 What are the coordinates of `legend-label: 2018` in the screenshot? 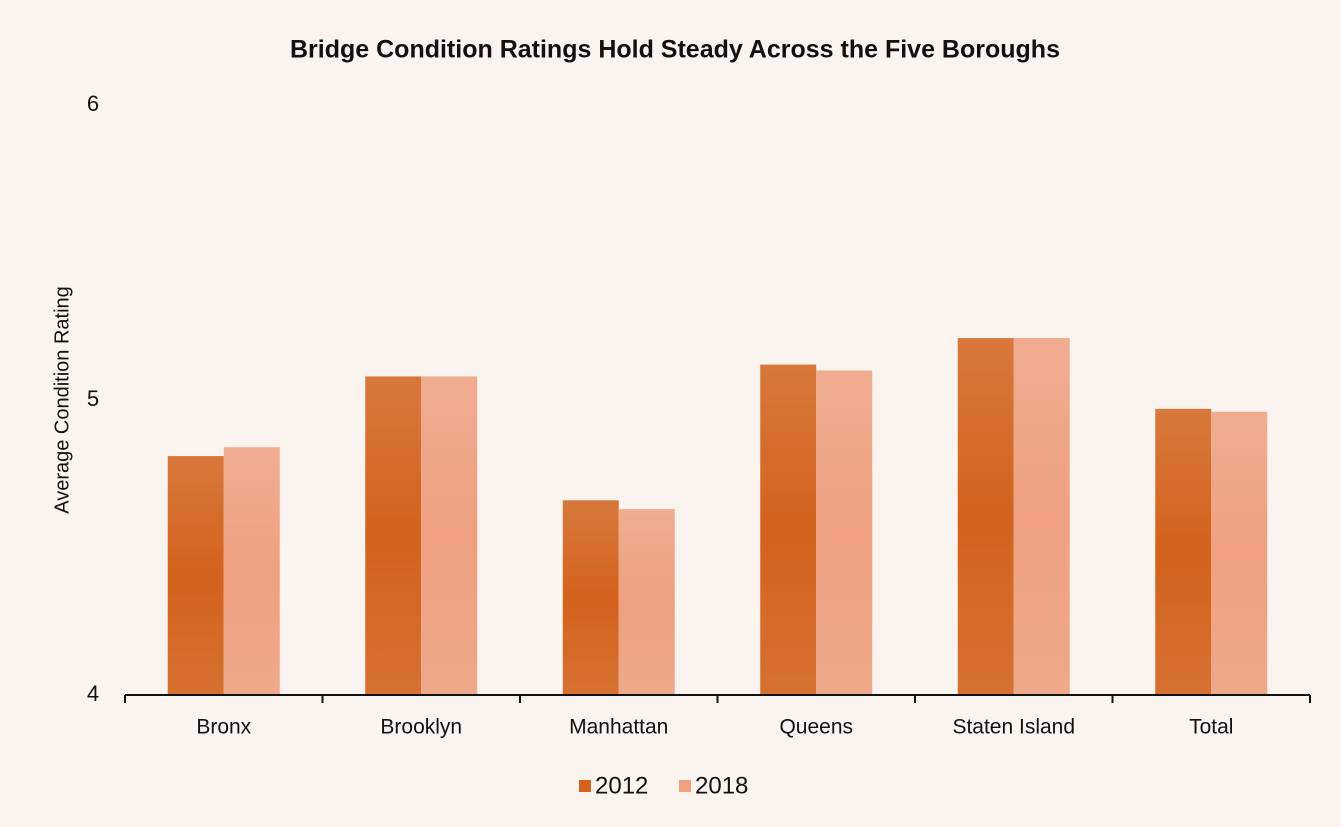 It's located at (721, 785).